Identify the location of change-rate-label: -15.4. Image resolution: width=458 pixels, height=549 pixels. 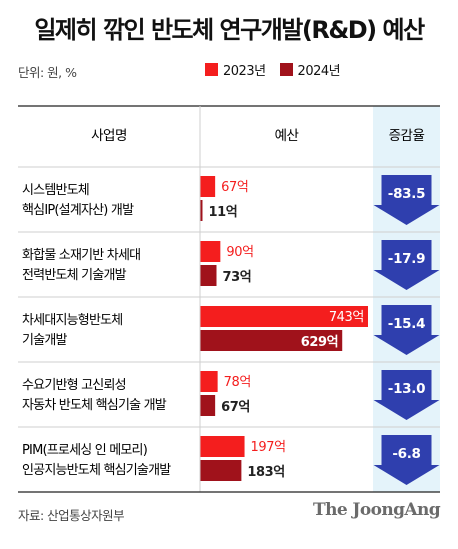
(406, 324).